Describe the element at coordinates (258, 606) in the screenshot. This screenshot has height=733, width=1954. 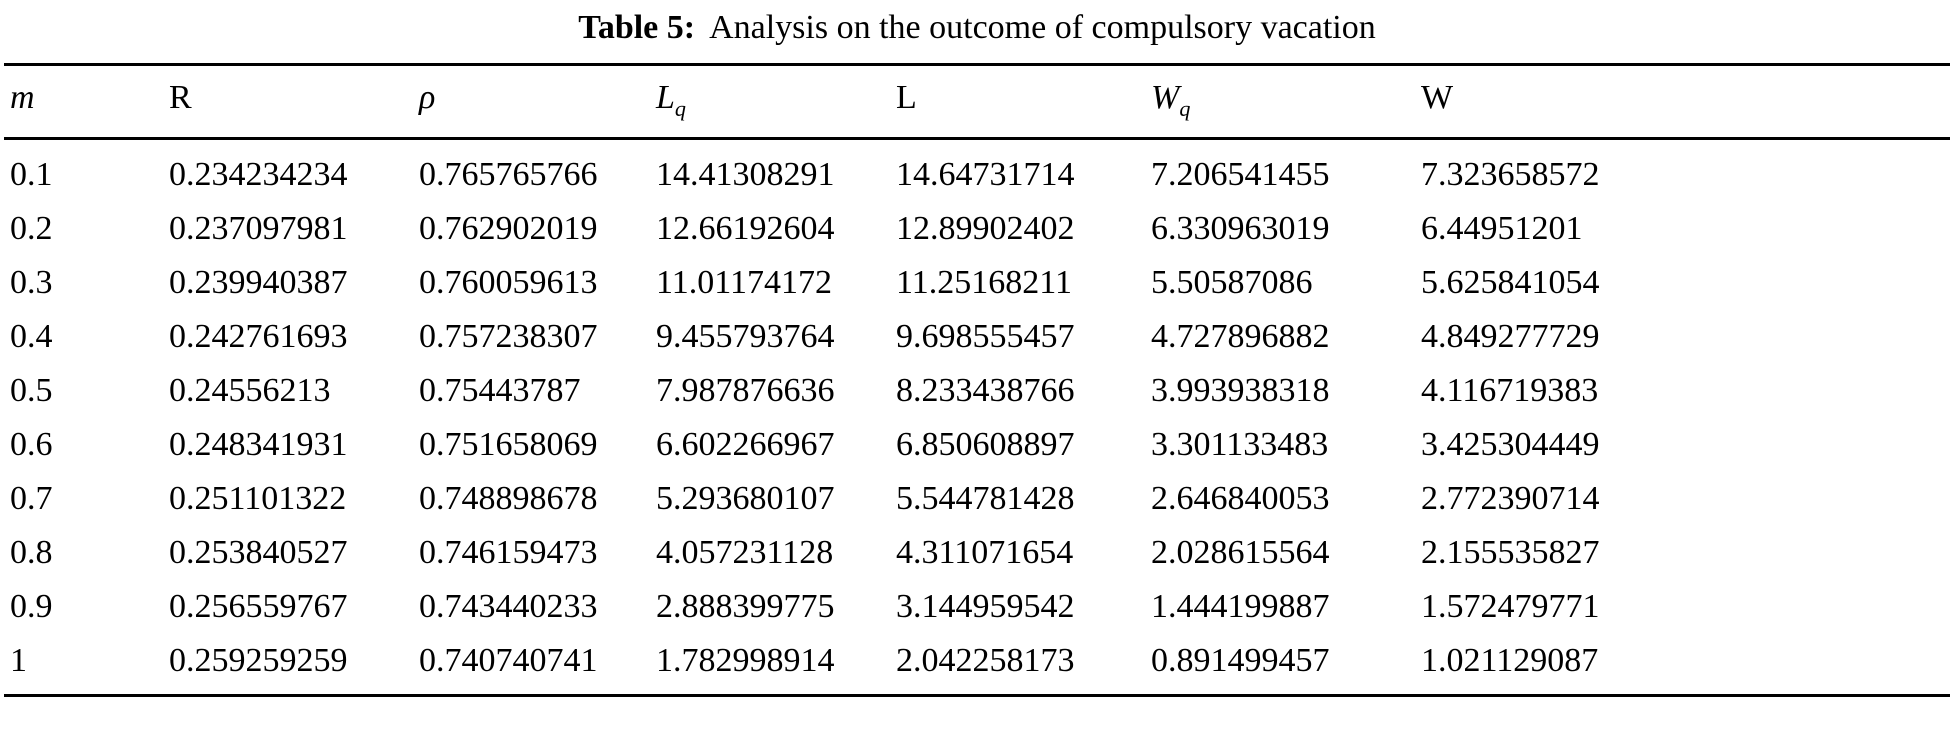
I see `table-cell: 0.256559767` at that location.